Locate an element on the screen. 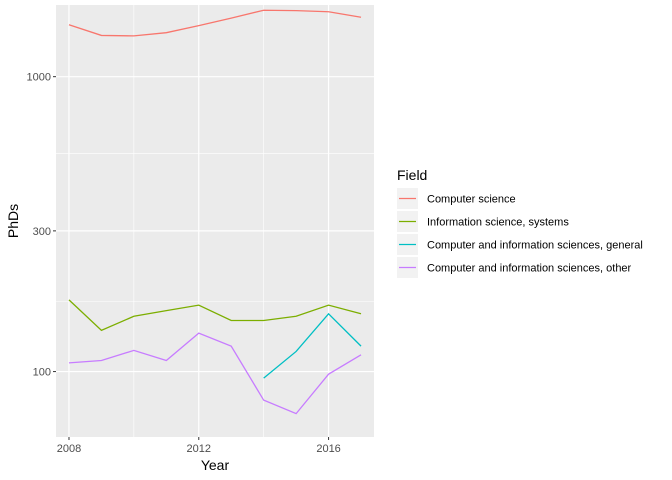 The width and height of the screenshot is (672, 480). x-tick-label: 2008 is located at coordinates (69, 449).